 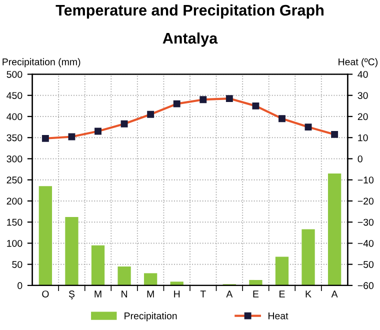 I want to click on y-tick-label: 500, so click(x=14, y=74).